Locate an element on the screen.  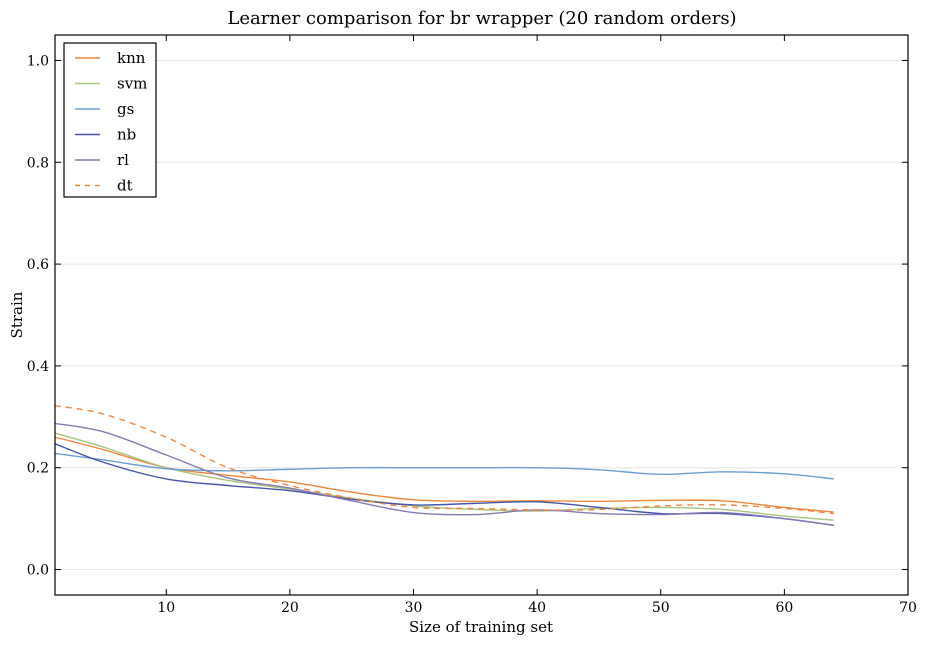
series-line-dt is located at coordinates (444, 459).